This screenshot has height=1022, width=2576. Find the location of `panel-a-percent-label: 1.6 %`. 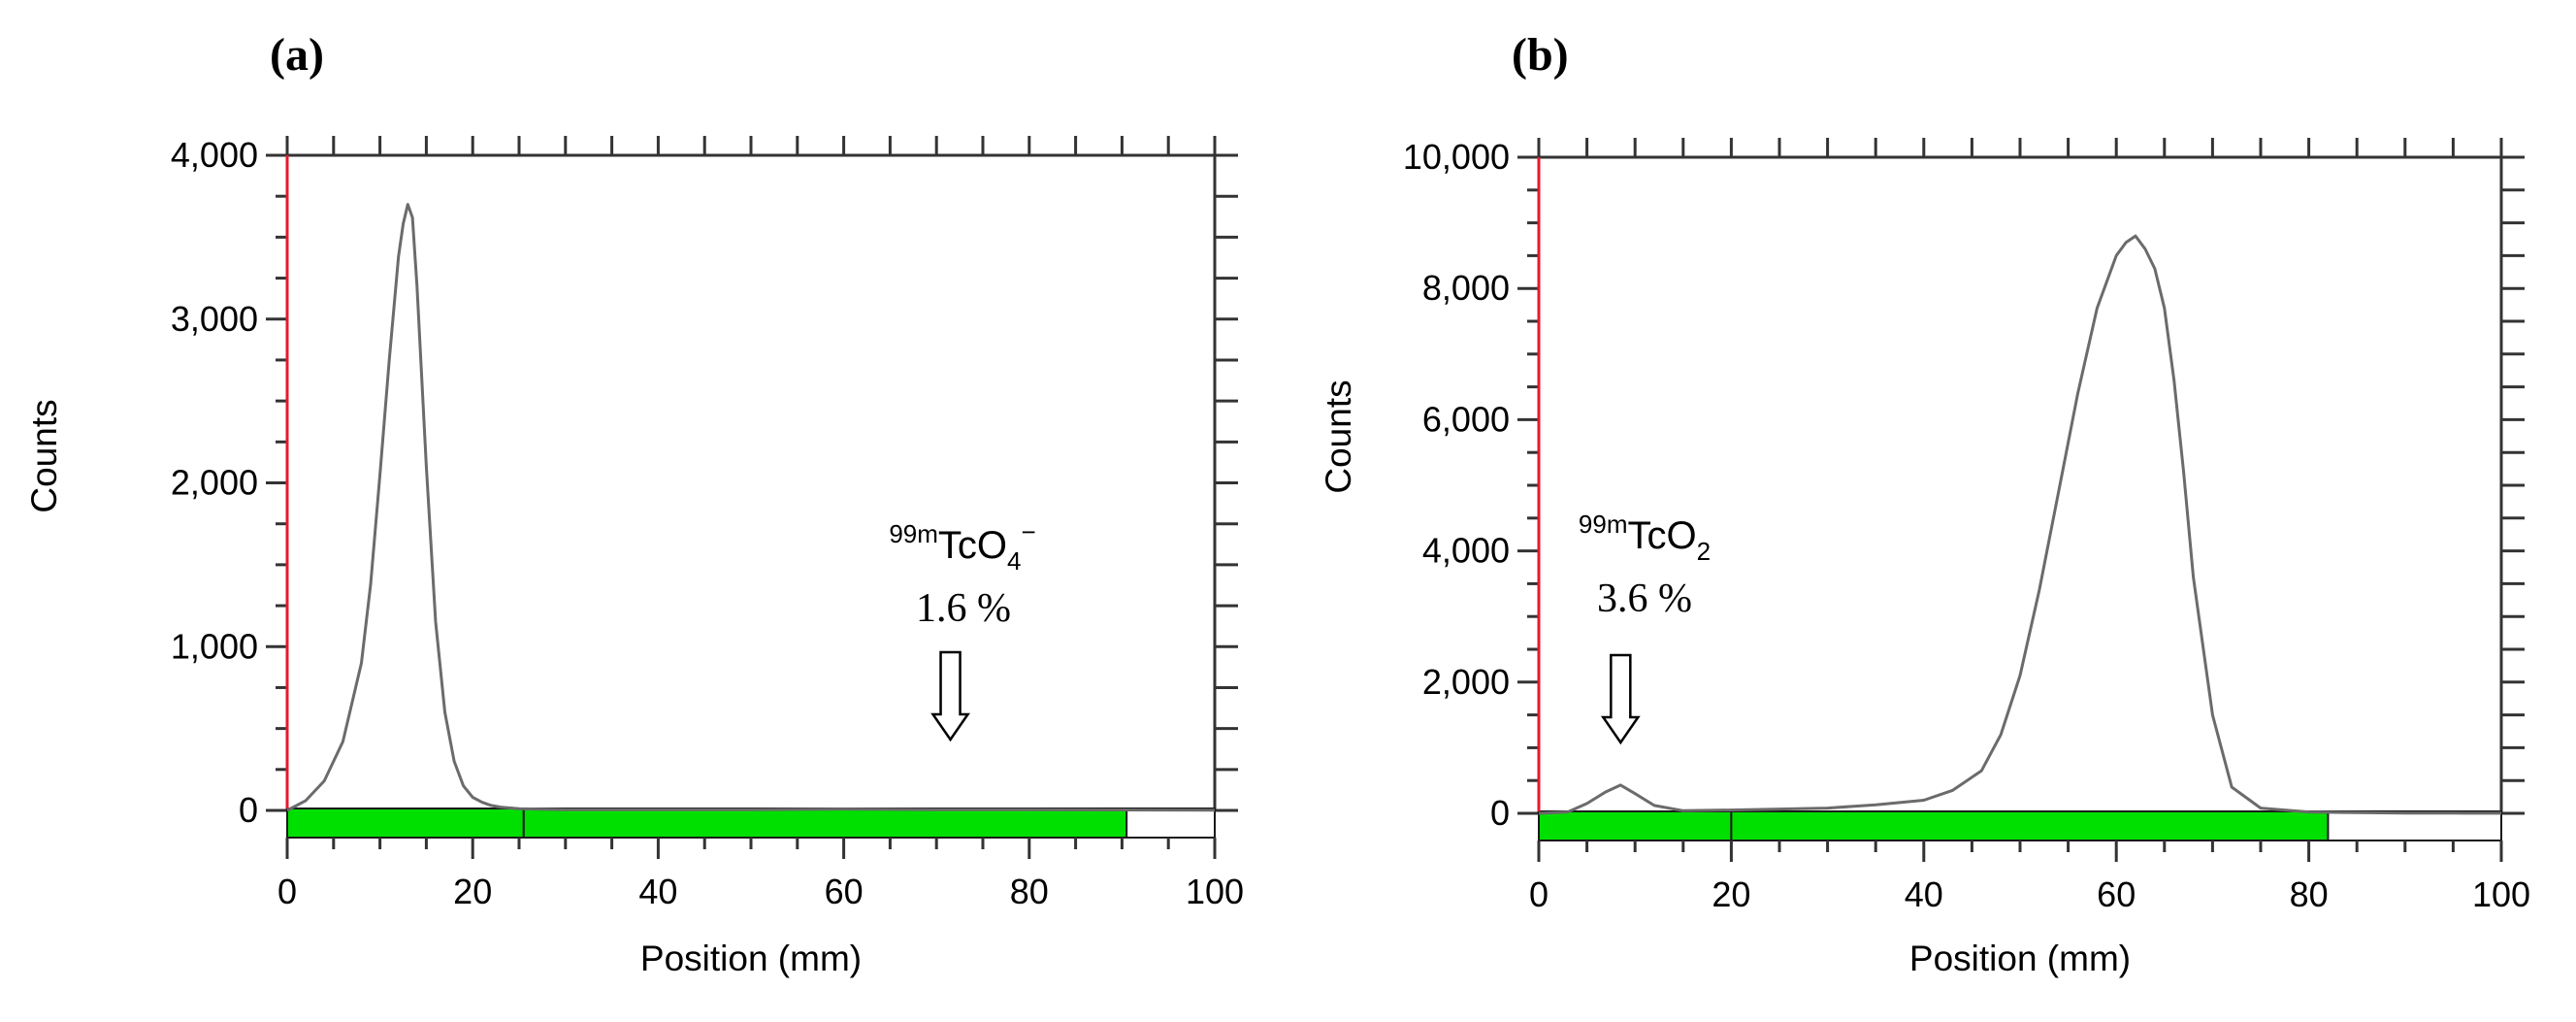

panel-a-percent-label: 1.6 % is located at coordinates (963, 608).